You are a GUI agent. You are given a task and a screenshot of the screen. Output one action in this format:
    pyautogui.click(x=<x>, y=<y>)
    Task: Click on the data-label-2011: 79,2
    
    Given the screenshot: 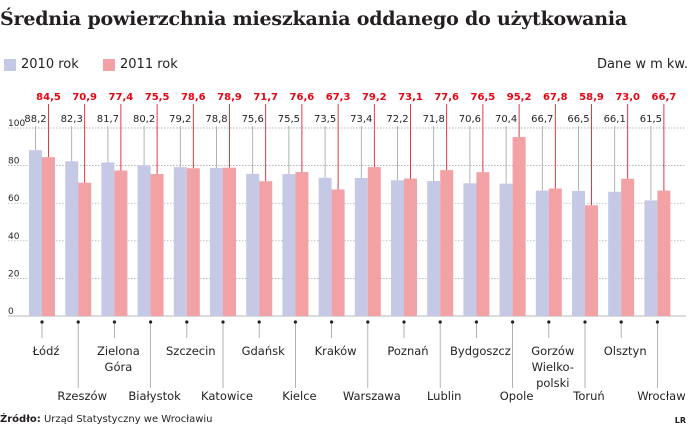 What is the action you would take?
    pyautogui.click(x=374, y=97)
    